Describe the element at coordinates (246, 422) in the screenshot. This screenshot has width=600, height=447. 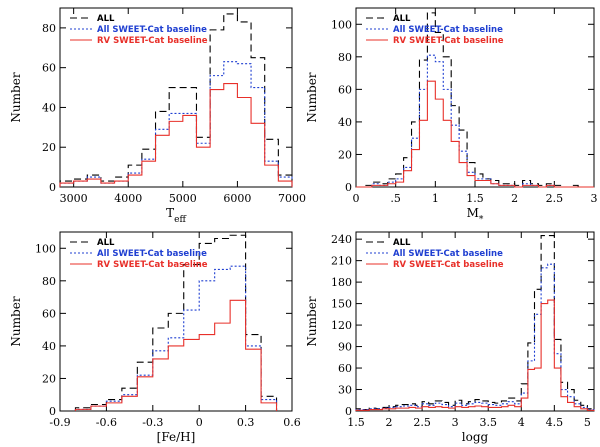
I see `x-tick-label: 0.3` at that location.